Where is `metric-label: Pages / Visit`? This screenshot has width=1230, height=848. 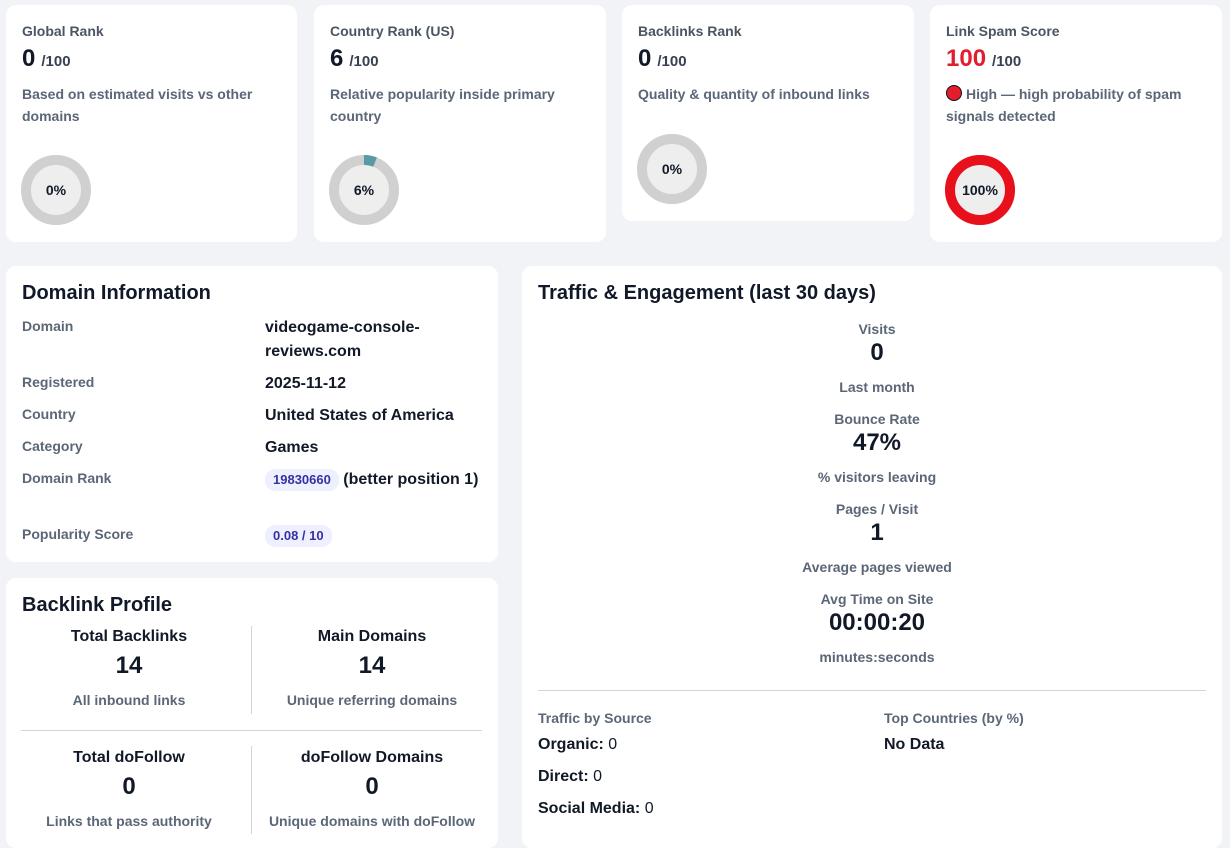
metric-label: Pages / Visit is located at coordinates (877, 509).